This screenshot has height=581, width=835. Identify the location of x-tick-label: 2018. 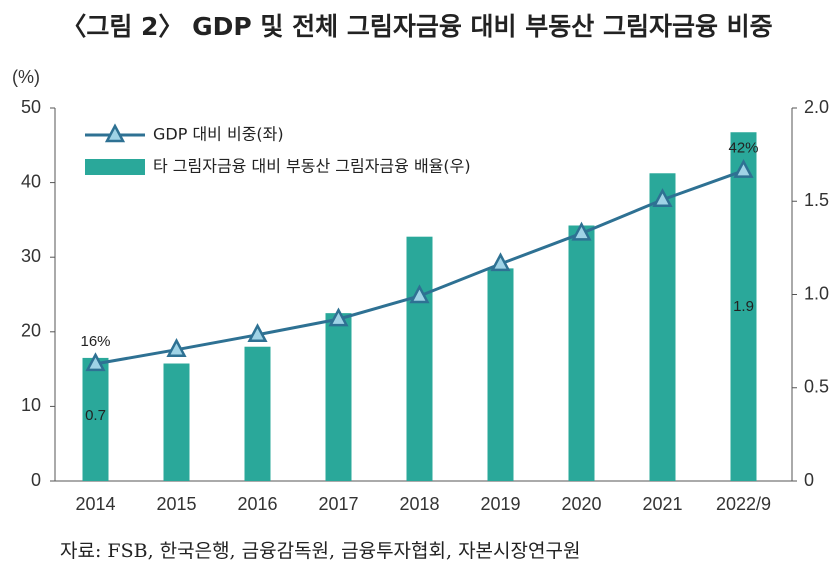
(419, 504).